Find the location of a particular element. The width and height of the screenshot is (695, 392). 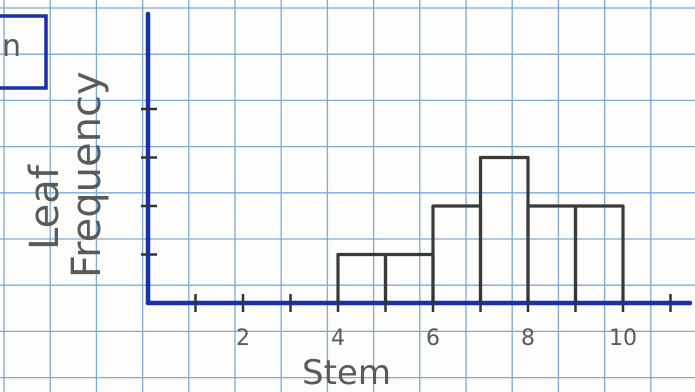

x-tick-label: 6 is located at coordinates (433, 338).